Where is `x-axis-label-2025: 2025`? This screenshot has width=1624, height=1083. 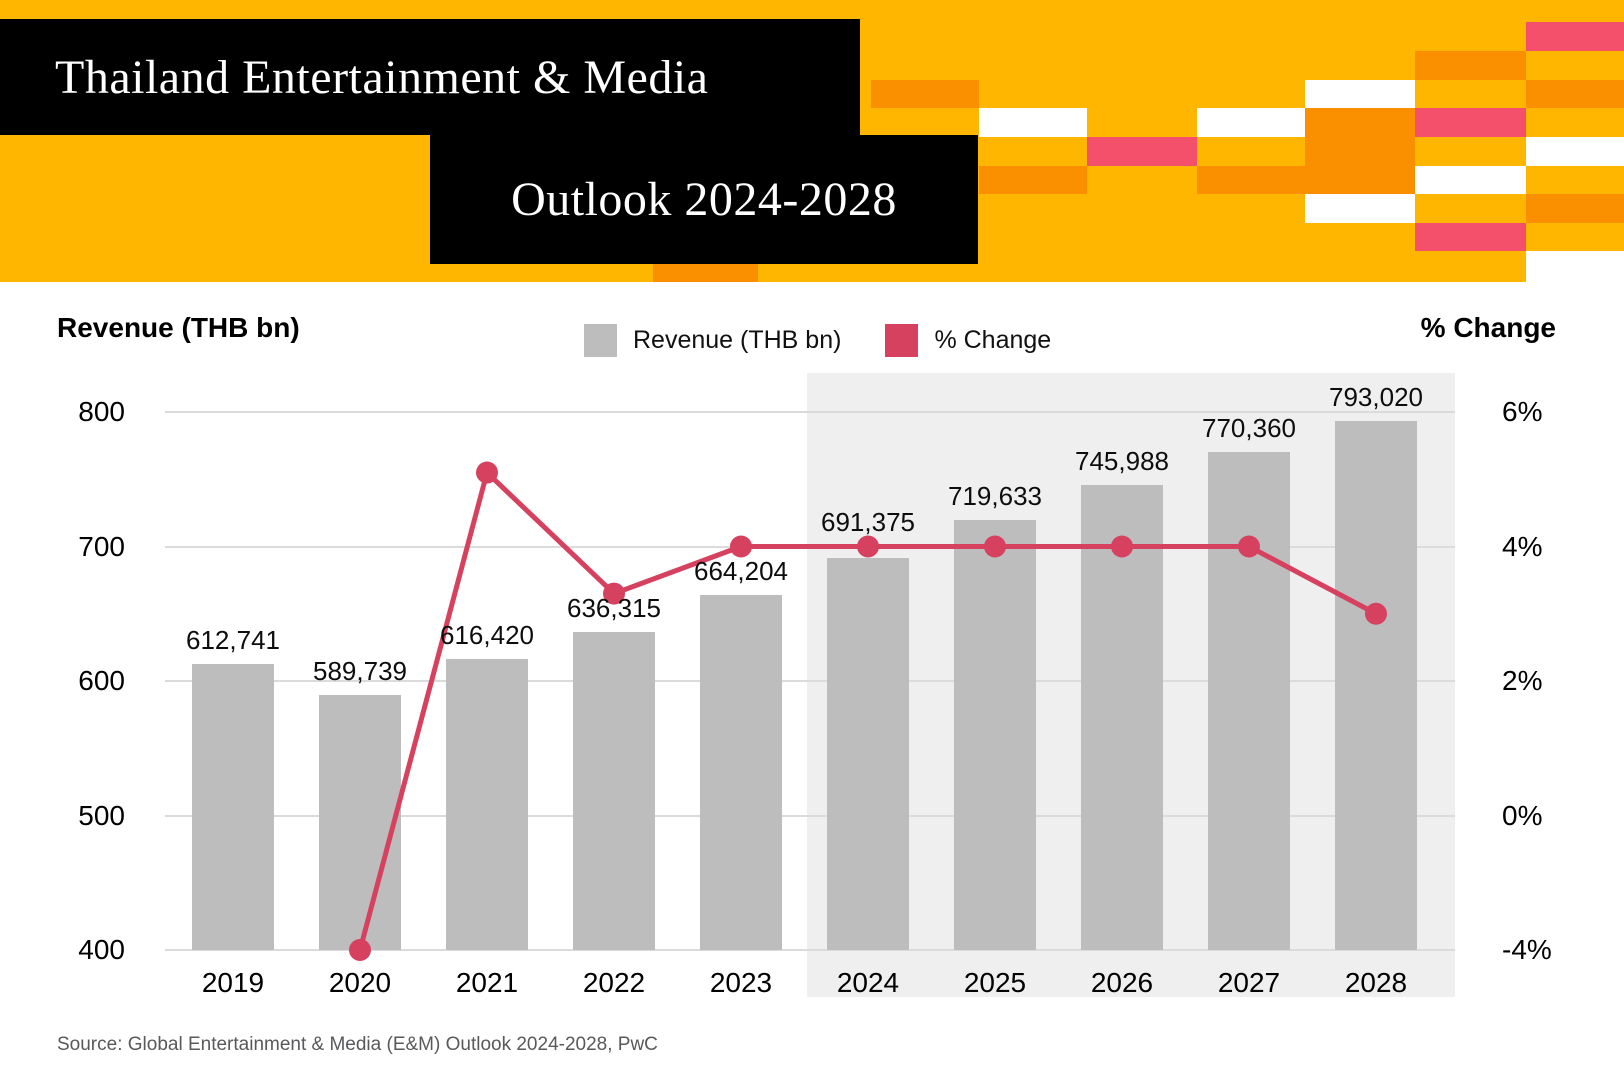 x-axis-label-2025: 2025 is located at coordinates (995, 982).